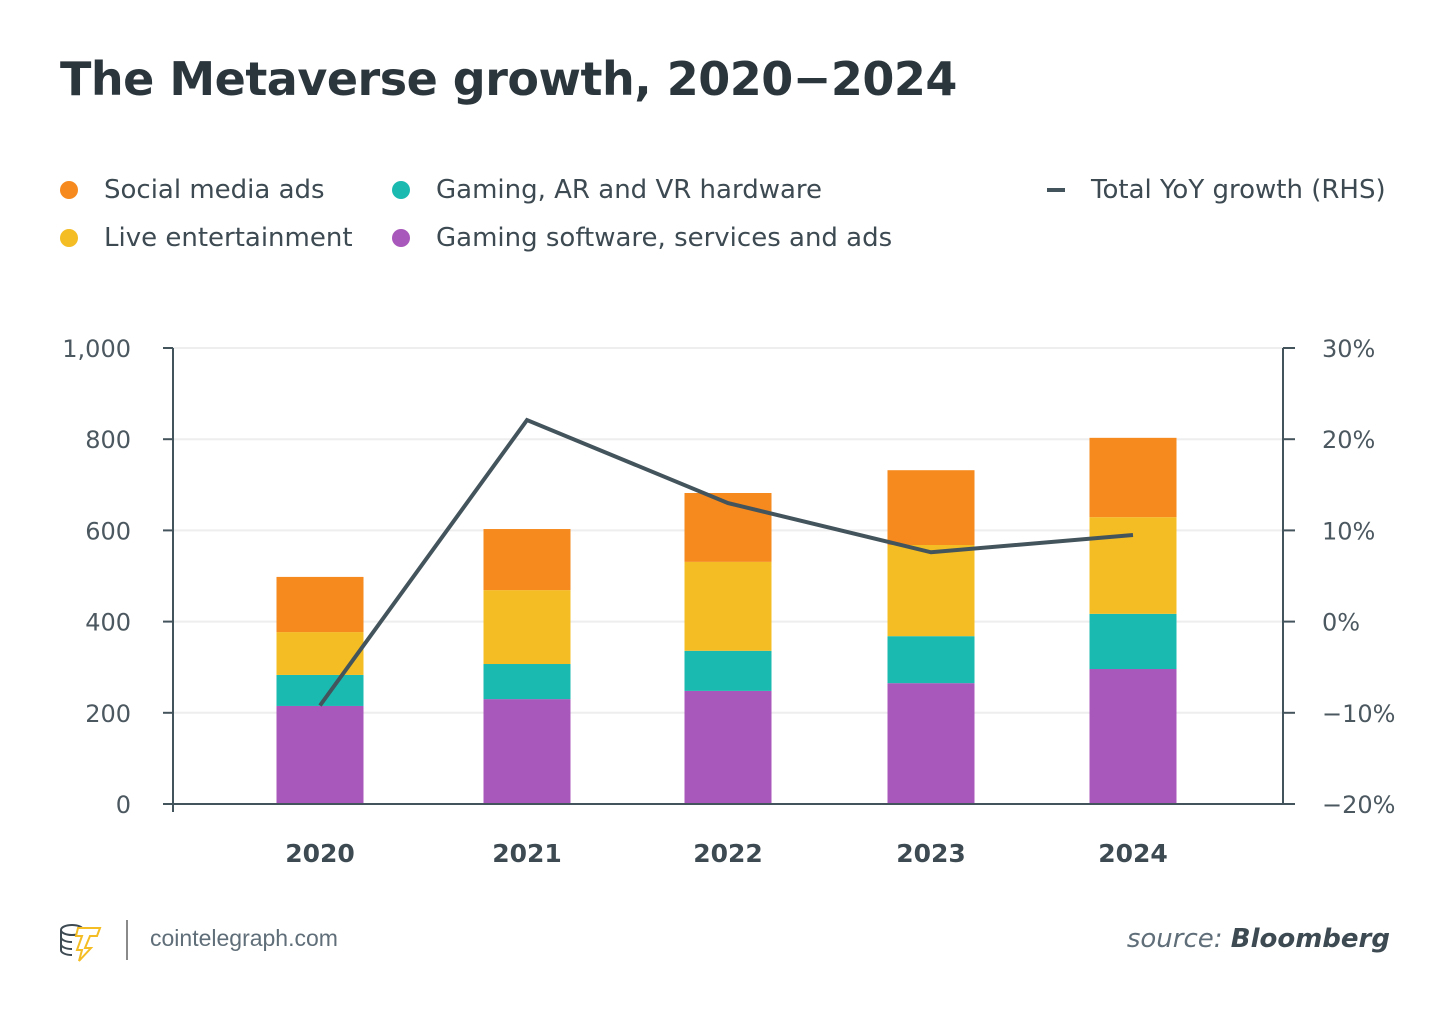  What do you see at coordinates (96, 349) in the screenshot?
I see `y-tick-label: 1,000` at bounding box center [96, 349].